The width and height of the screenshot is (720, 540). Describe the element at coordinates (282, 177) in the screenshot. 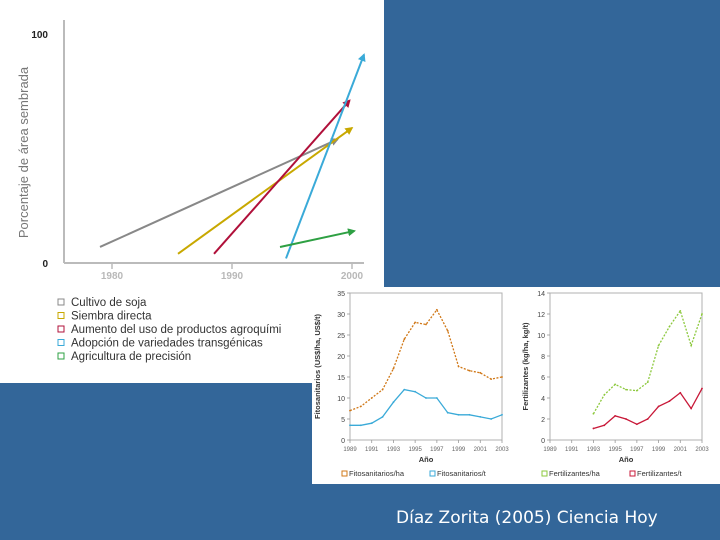

I see `series-line-aumento-del-uso-de-productos-agroquimicos` at that location.